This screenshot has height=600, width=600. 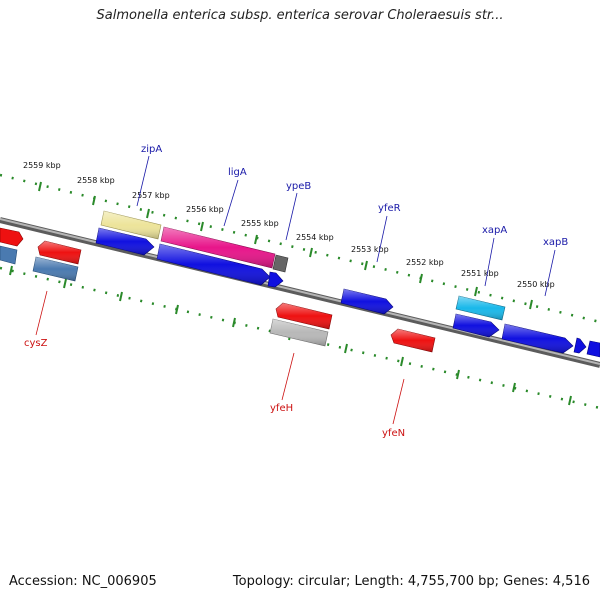 What do you see at coordinates (205, 209) in the screenshot?
I see `scale-label: 2556 kbp` at bounding box center [205, 209].